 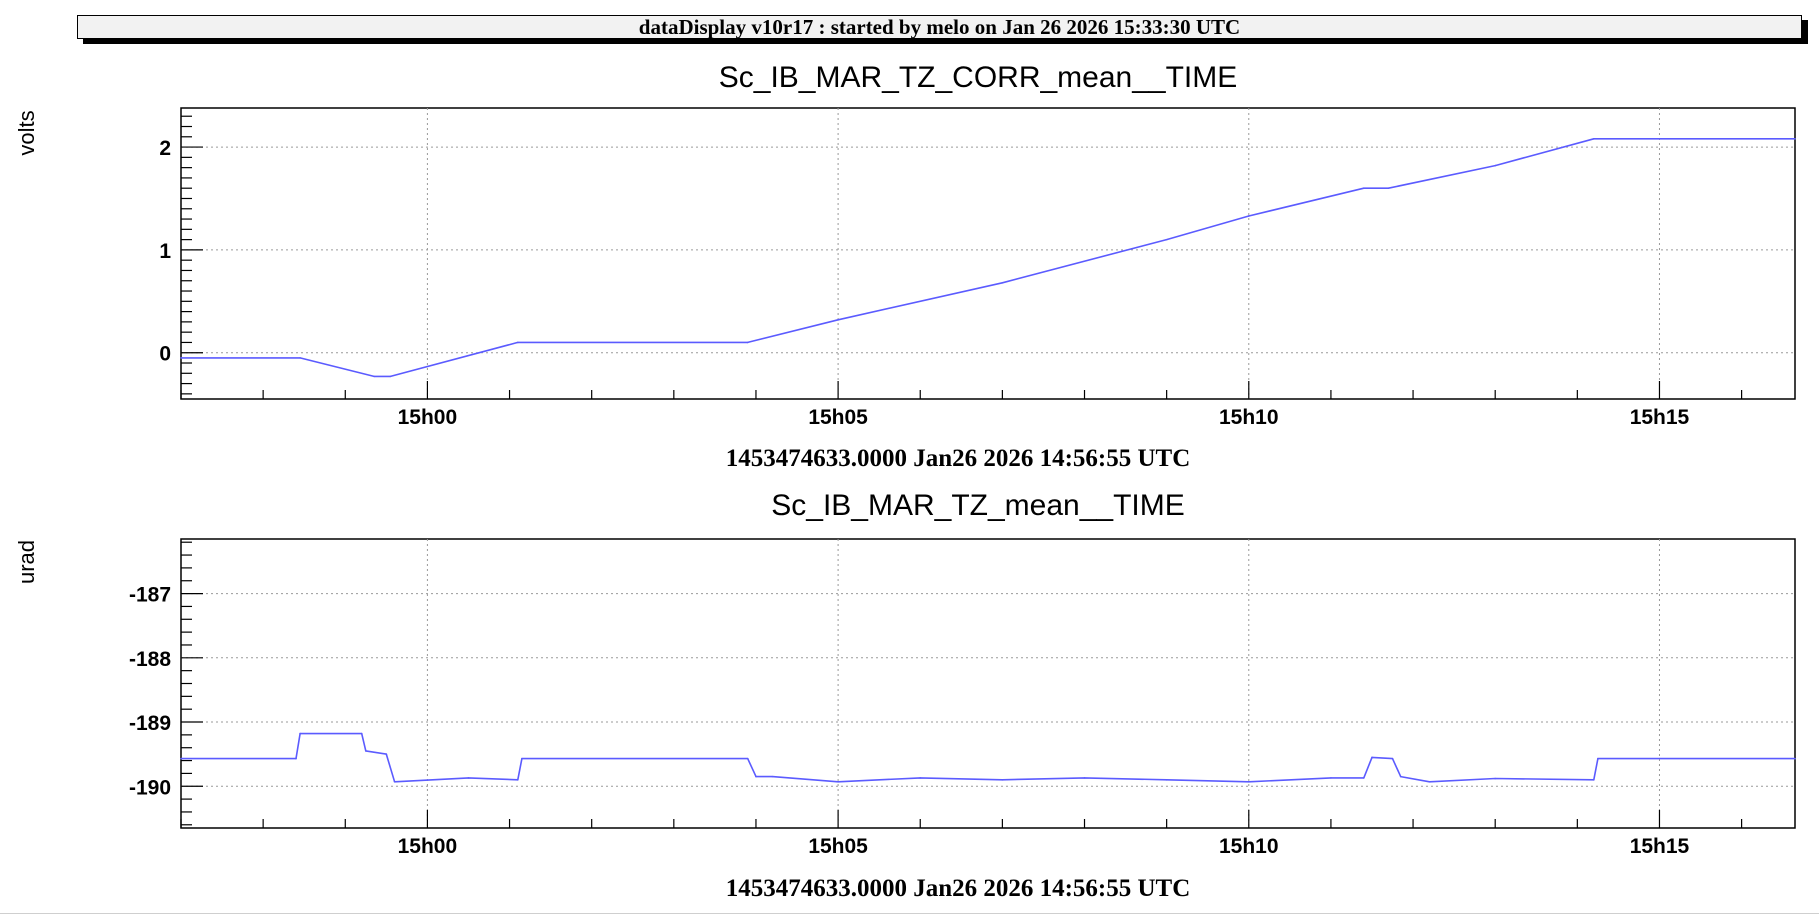 What do you see at coordinates (26, 562) in the screenshot?
I see `y-axis-label: urad` at bounding box center [26, 562].